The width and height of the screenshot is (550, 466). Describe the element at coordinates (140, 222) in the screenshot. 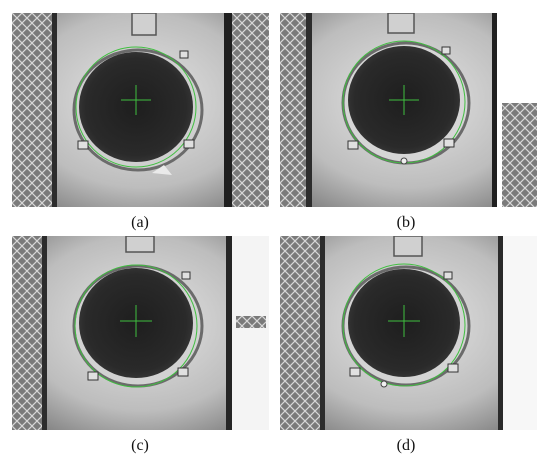

I see `panel-caption-a: (a)` at that location.